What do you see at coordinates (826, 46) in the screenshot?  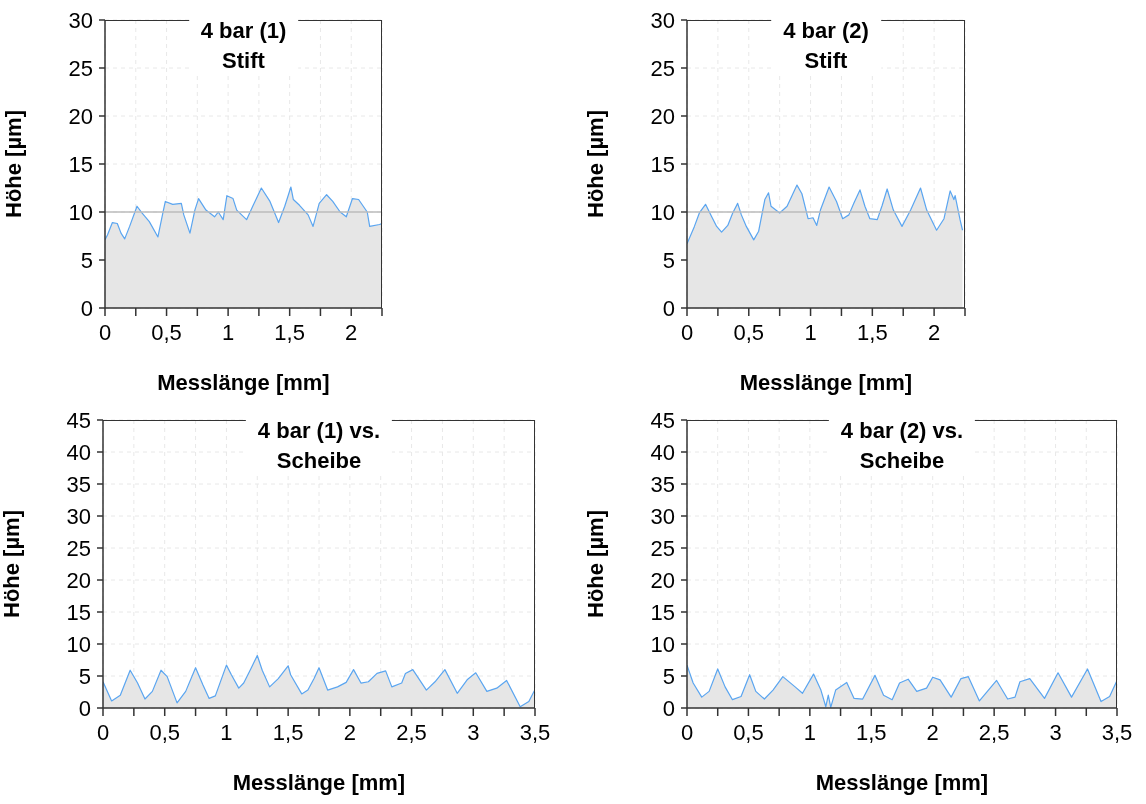 I see `text: 4 bar (2) Stift` at bounding box center [826, 46].